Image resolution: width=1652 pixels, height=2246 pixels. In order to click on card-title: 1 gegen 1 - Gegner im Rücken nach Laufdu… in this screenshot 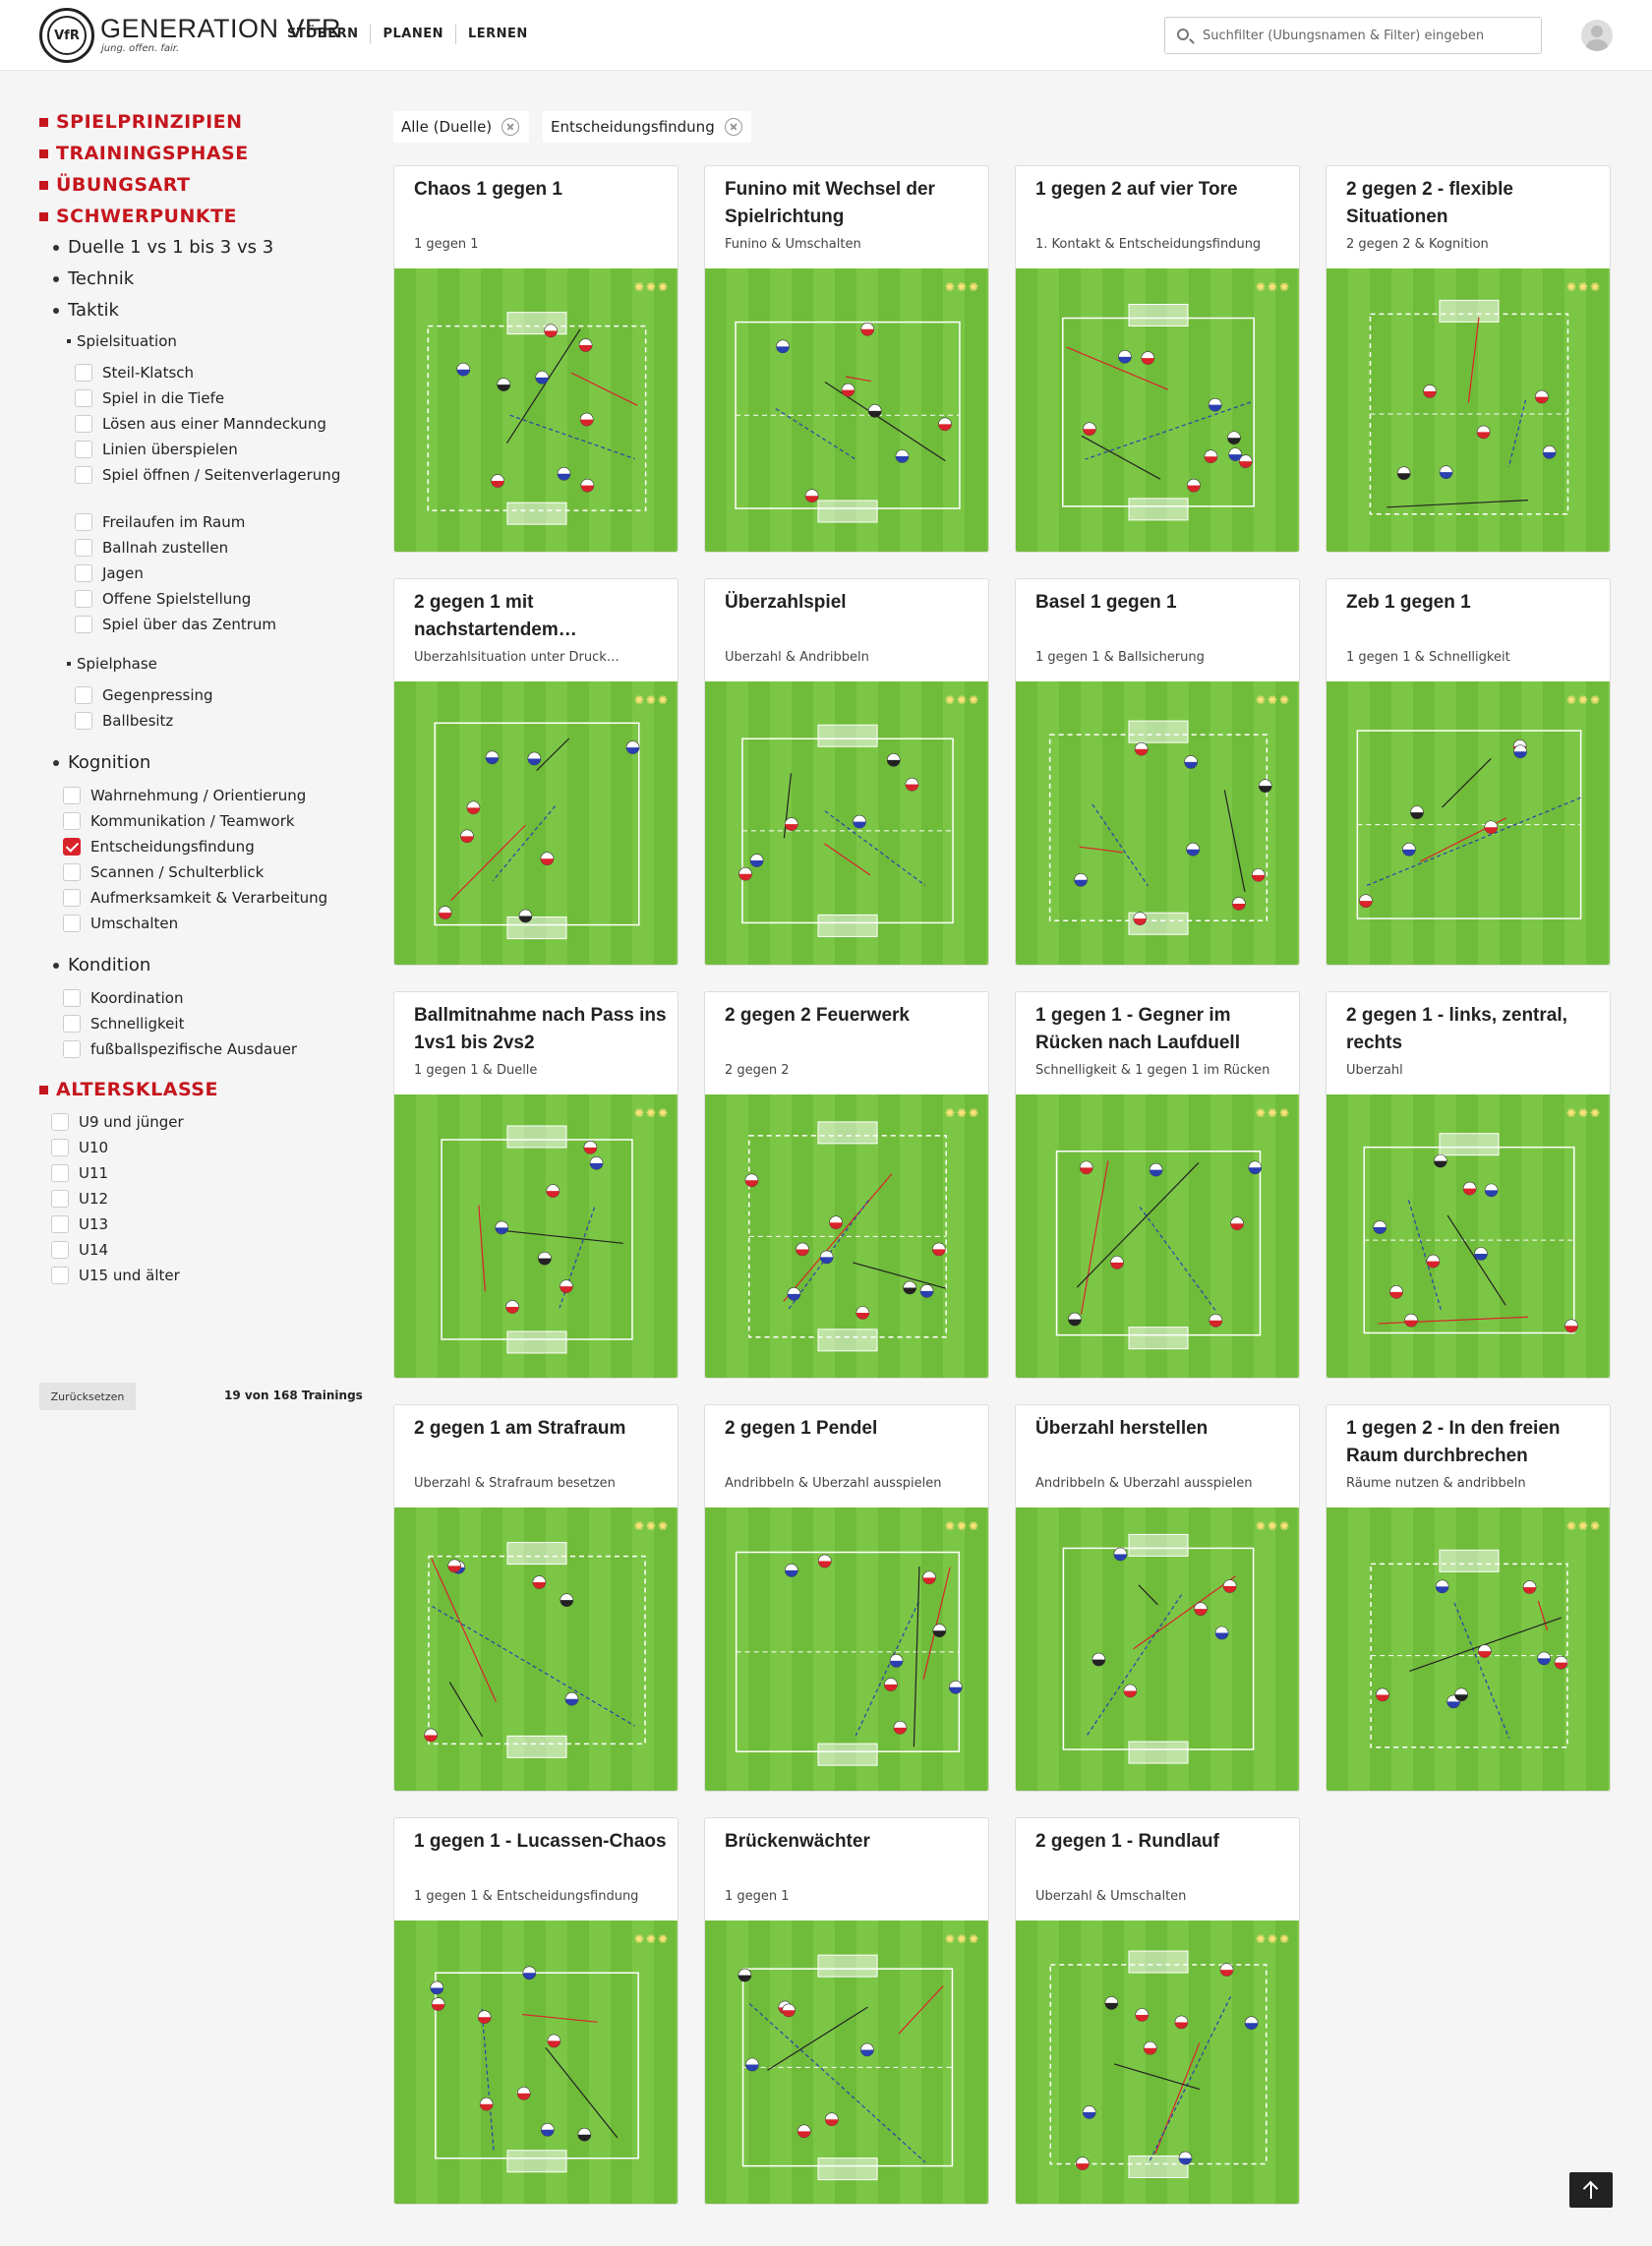, I will do `click(1137, 1029)`.